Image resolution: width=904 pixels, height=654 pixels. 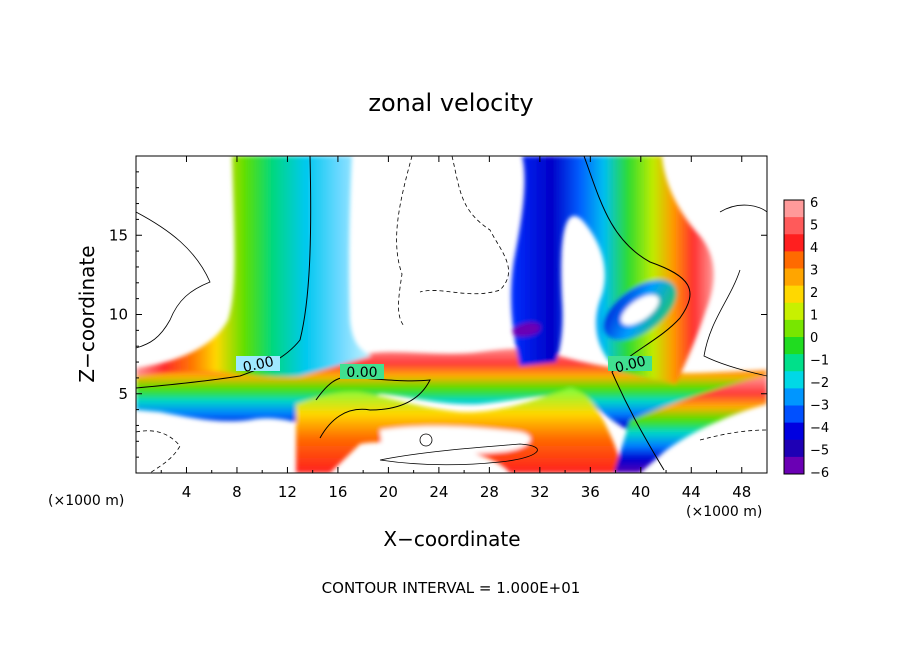 What do you see at coordinates (691, 492) in the screenshot?
I see `x-tick-label: 44` at bounding box center [691, 492].